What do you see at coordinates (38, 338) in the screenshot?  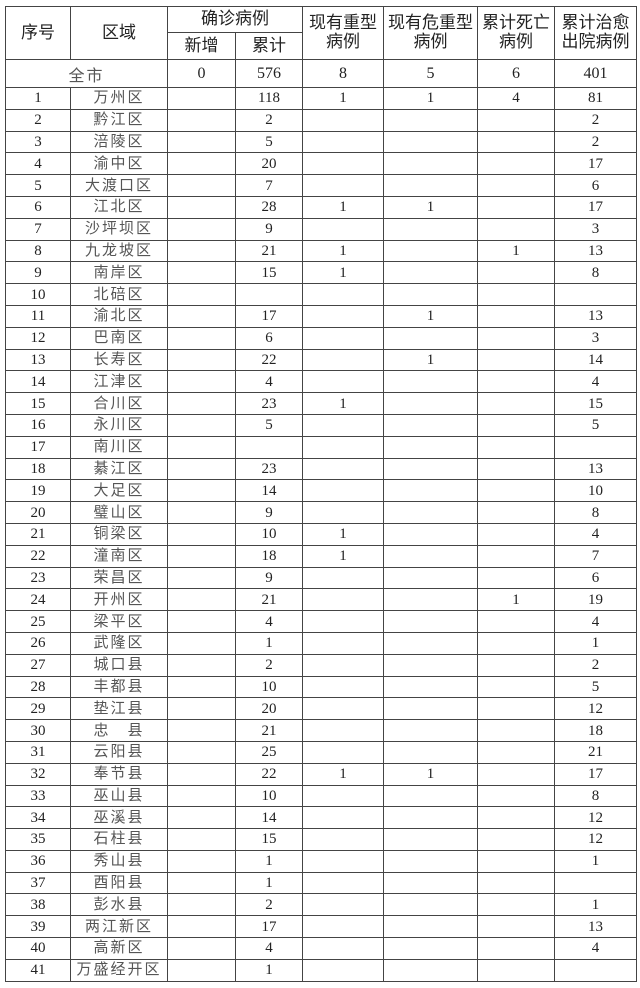 I see `row-no: 12` at bounding box center [38, 338].